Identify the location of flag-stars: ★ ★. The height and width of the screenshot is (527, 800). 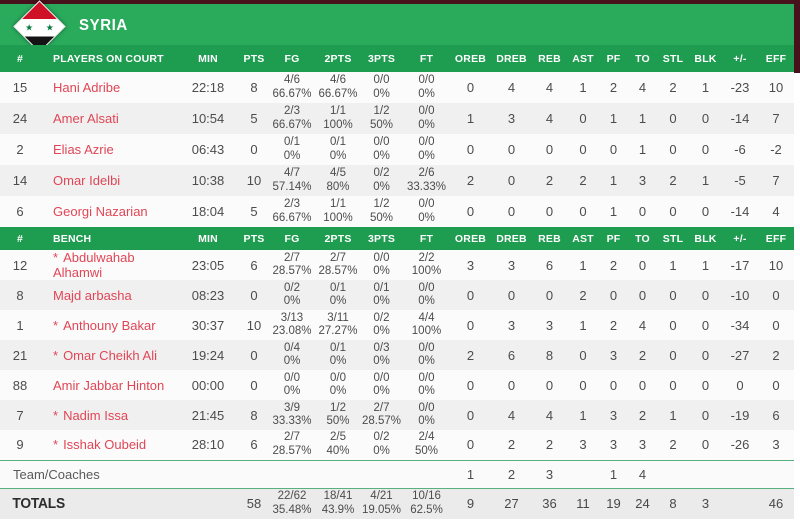
(42, 27).